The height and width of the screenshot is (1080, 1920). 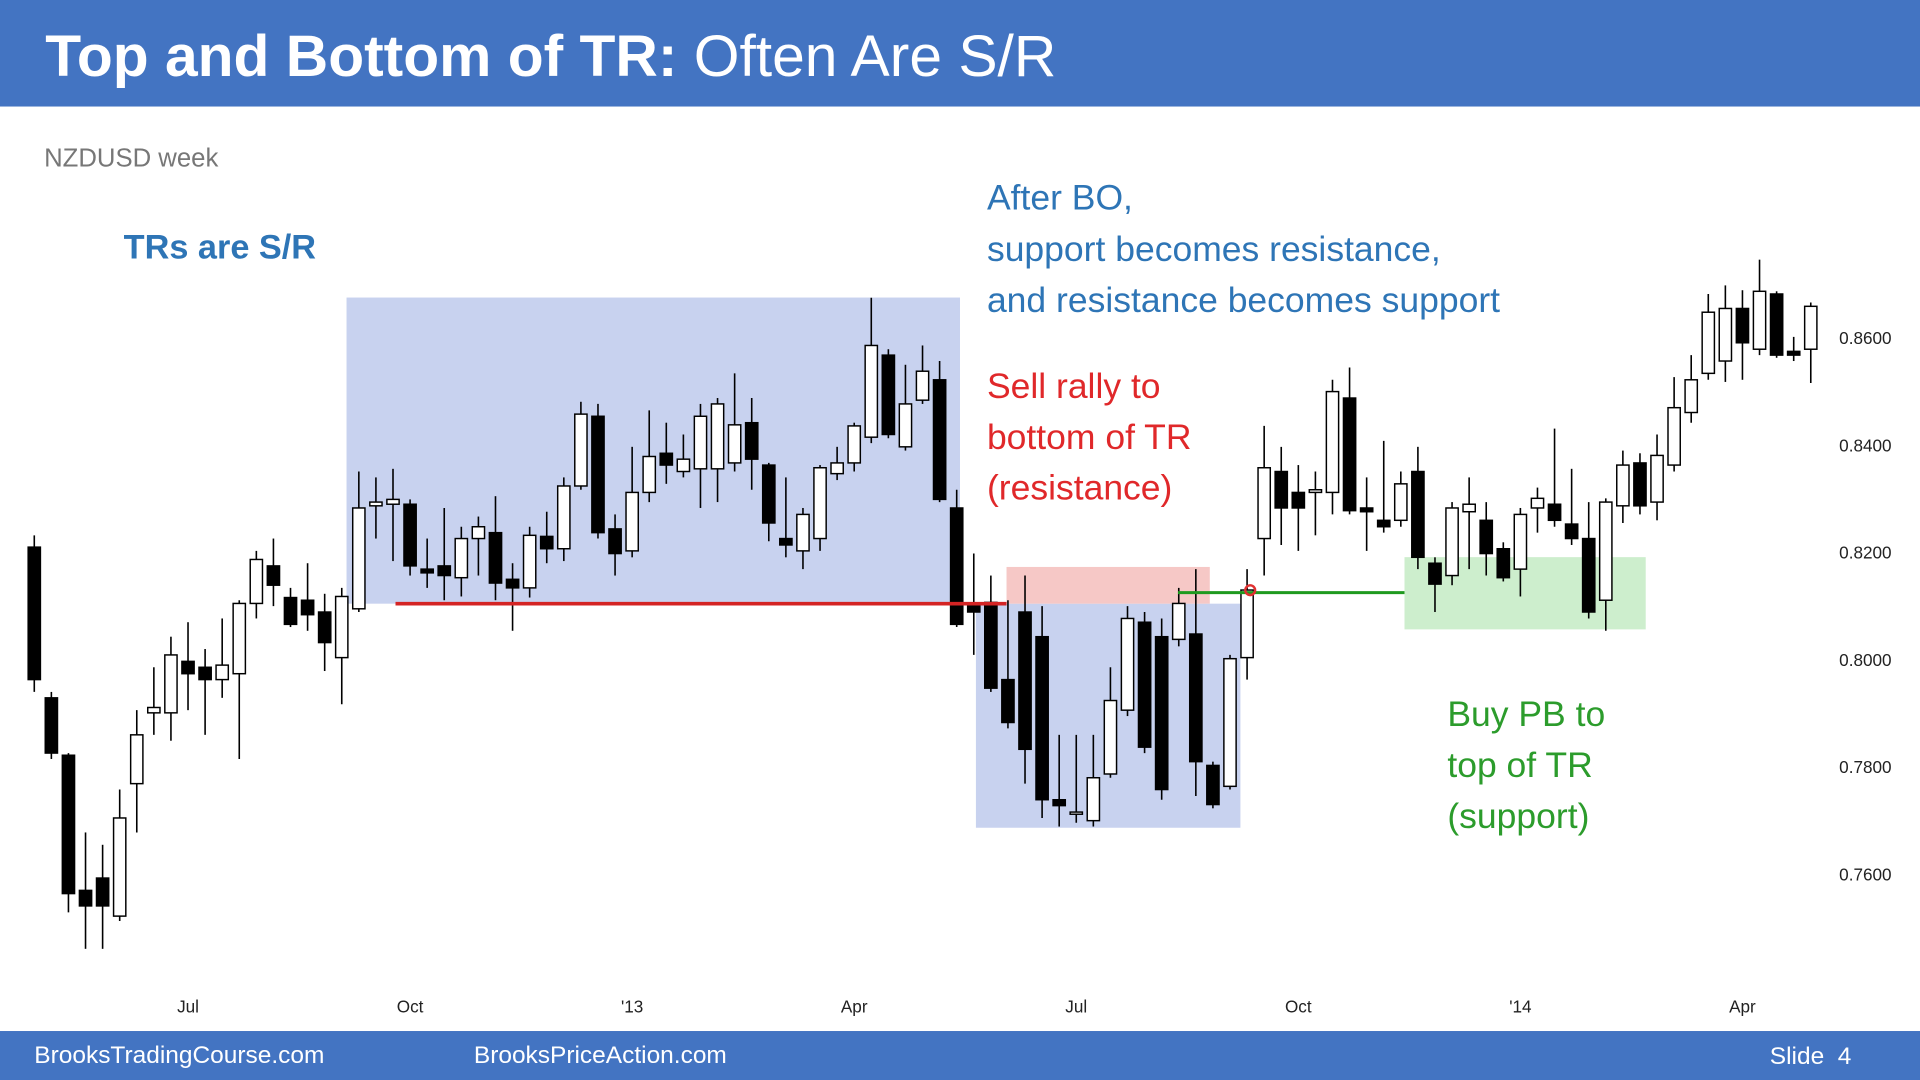 What do you see at coordinates (632, 1007) in the screenshot?
I see `x-tick-label: '13` at bounding box center [632, 1007].